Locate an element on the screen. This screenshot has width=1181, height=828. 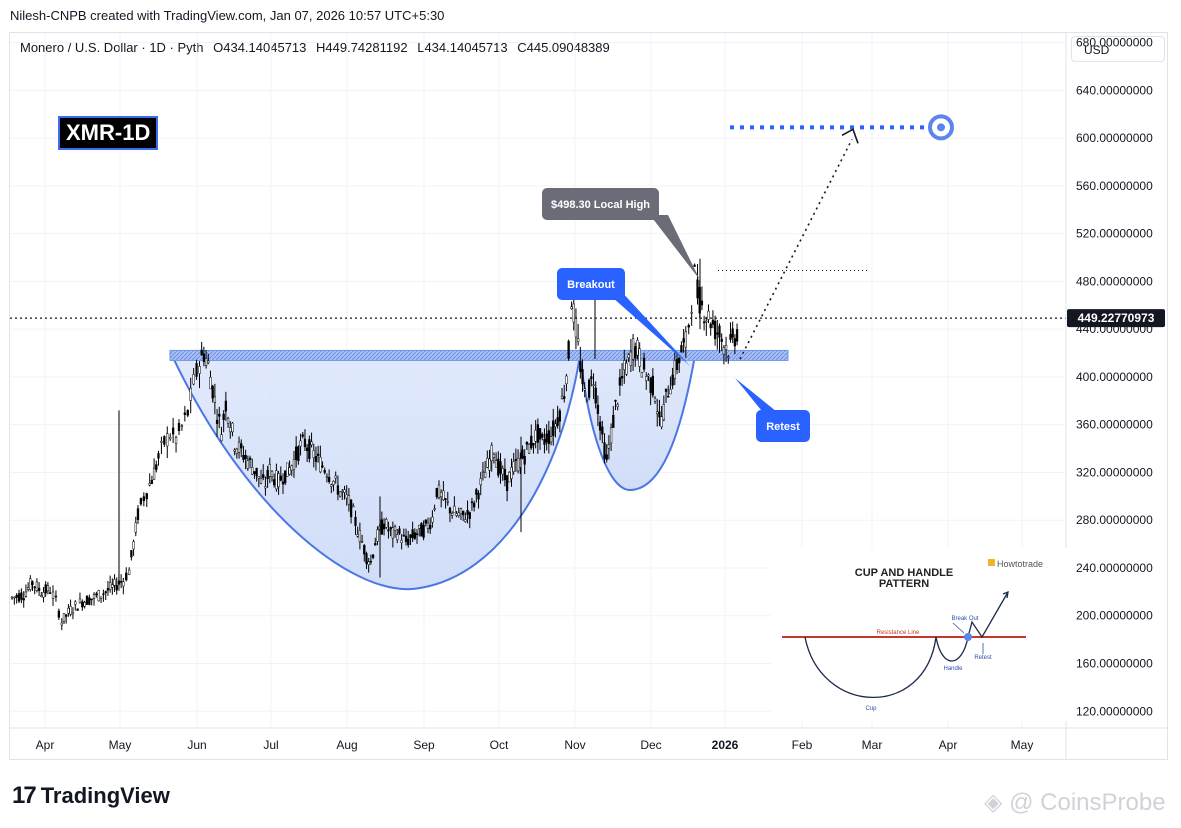
currency-button: USD is located at coordinates (1118, 49).